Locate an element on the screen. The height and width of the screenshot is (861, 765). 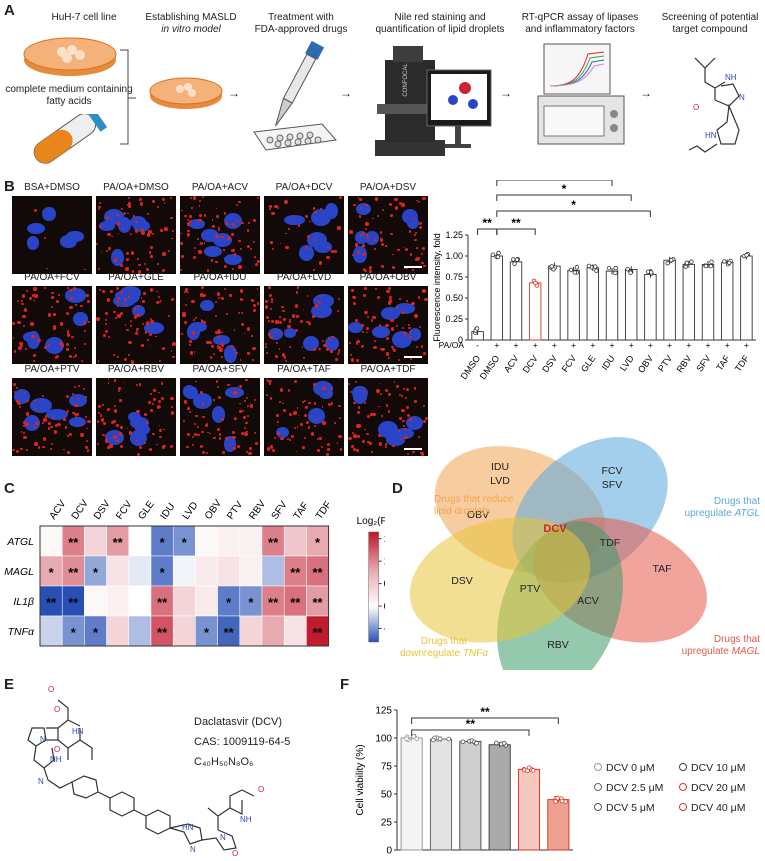
legend-label: DCV 40 μM is located at coordinates (718, 808).